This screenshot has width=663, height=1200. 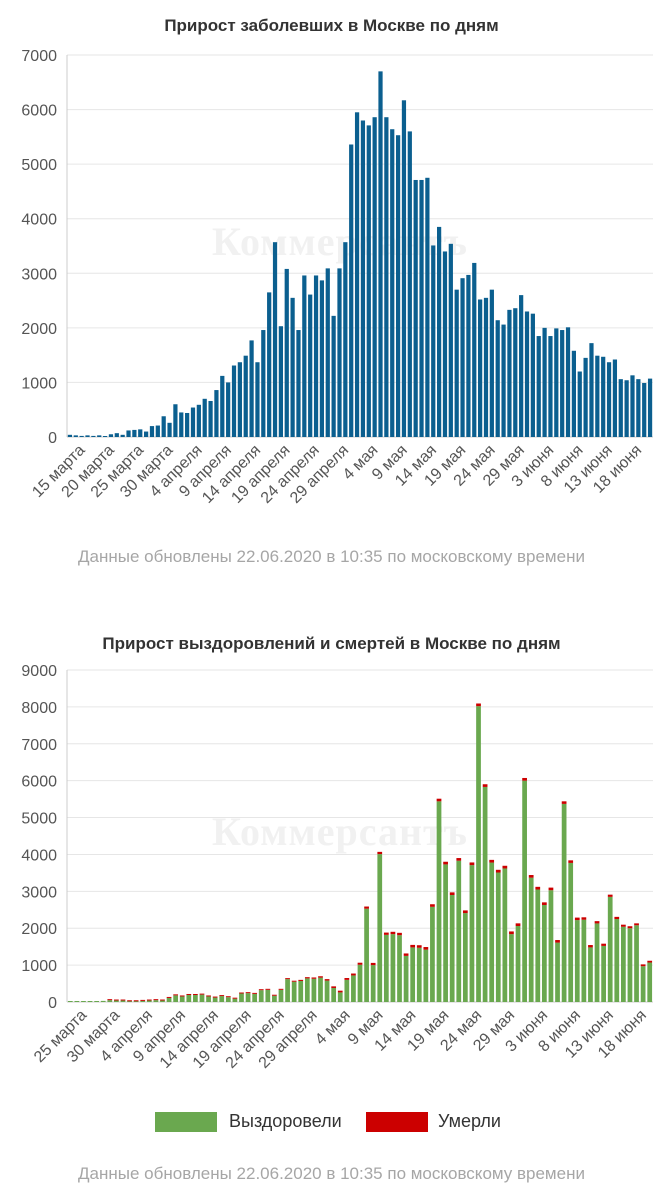 What do you see at coordinates (39, 56) in the screenshot?
I see `y-tick-label: 7000` at bounding box center [39, 56].